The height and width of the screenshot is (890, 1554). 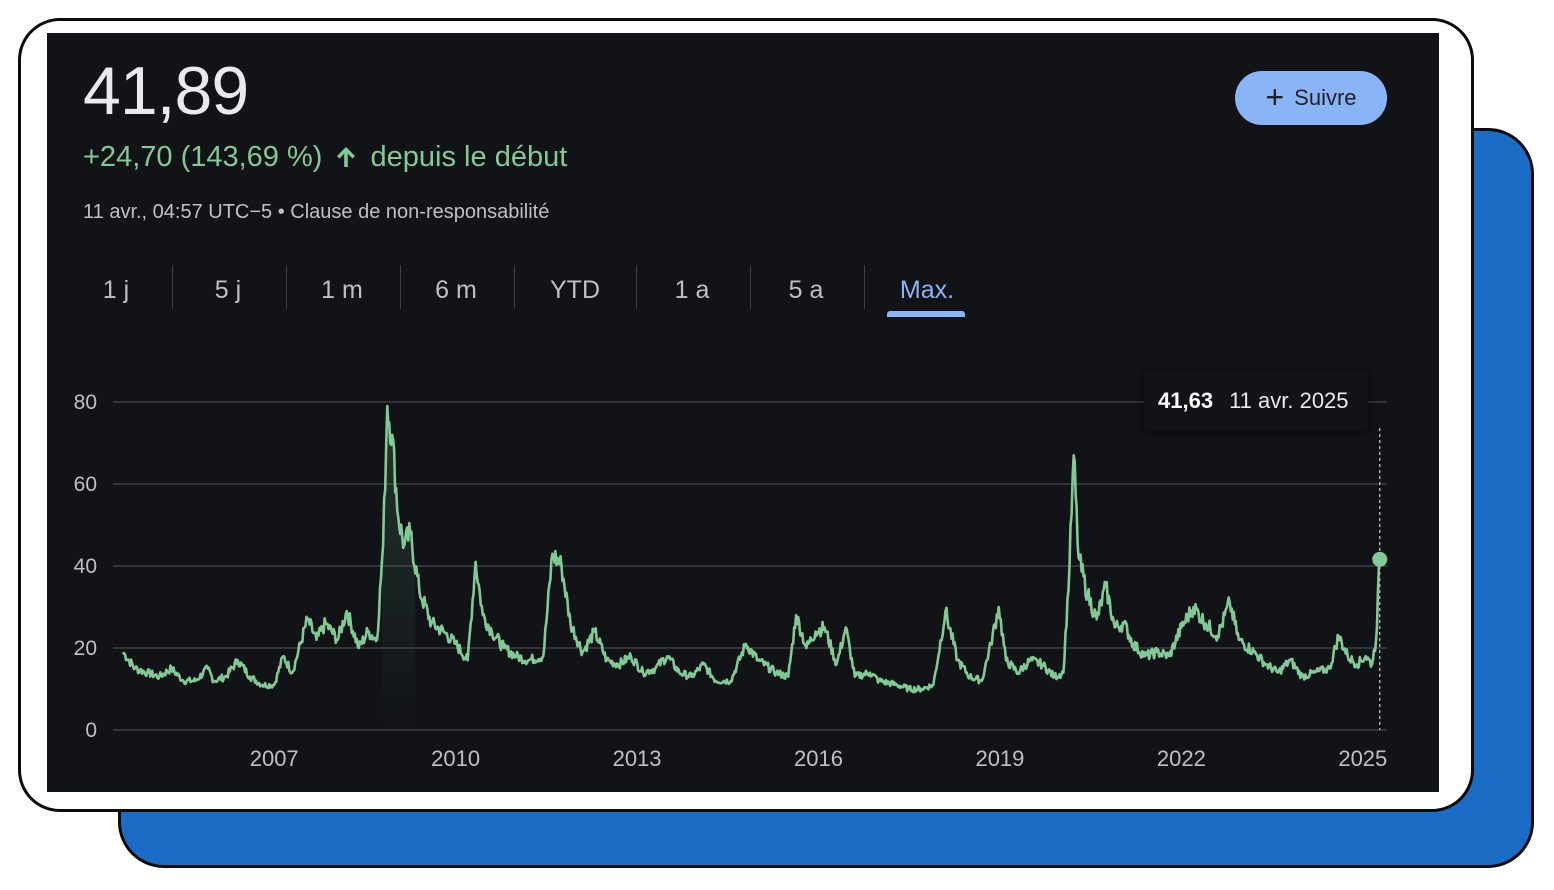 I want to click on x-tick-label: 2013, so click(x=637, y=758).